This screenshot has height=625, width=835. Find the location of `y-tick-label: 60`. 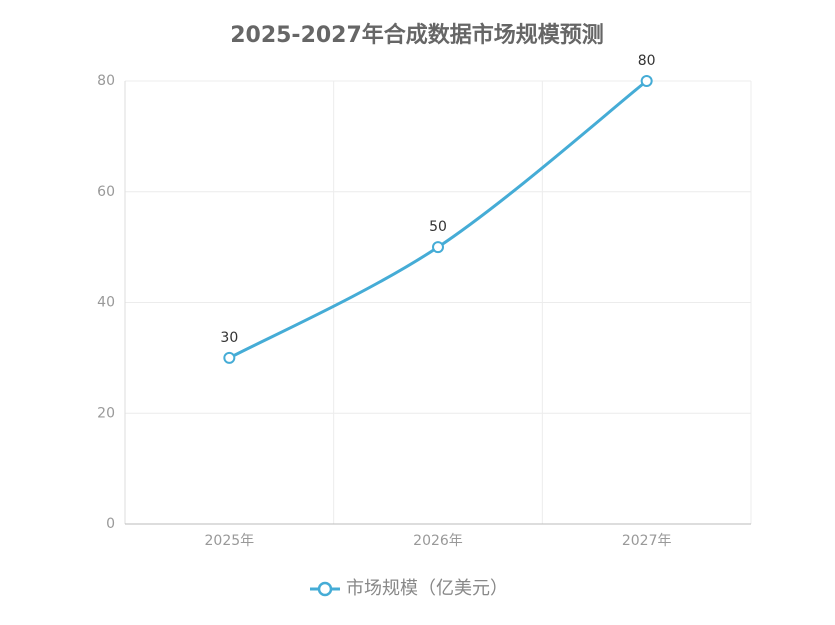

y-tick-label: 60 is located at coordinates (106, 192).